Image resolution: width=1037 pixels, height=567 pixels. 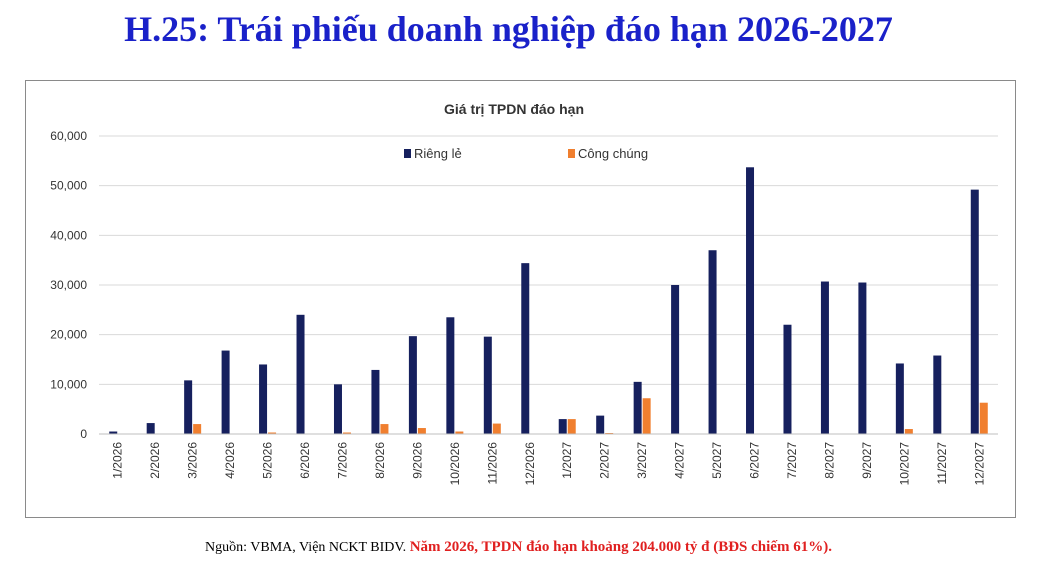 I want to click on x-tick-label: 1/2026, so click(x=118, y=460).